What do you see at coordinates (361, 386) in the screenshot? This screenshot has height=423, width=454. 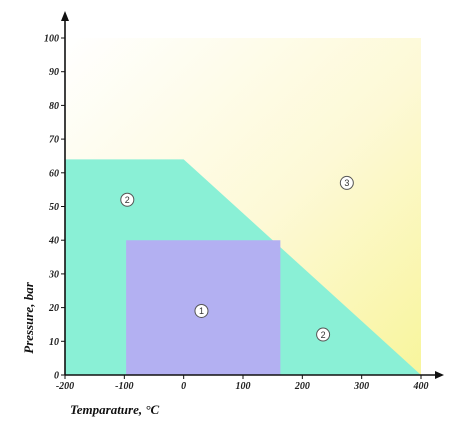 I see `x-tick-label: 300` at bounding box center [361, 386].